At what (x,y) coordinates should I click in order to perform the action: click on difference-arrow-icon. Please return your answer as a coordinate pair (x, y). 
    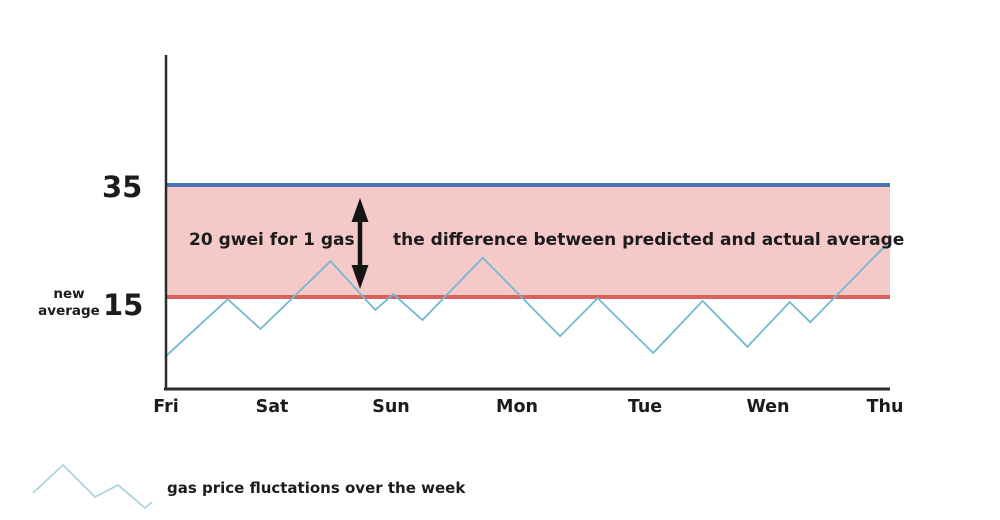
    Looking at the image, I should click on (360, 243).